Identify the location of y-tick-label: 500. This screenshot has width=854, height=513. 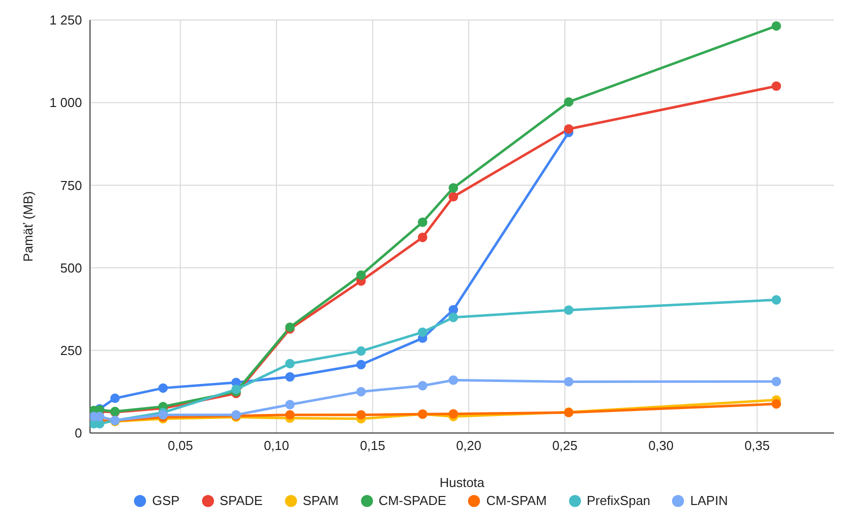
(71, 268).